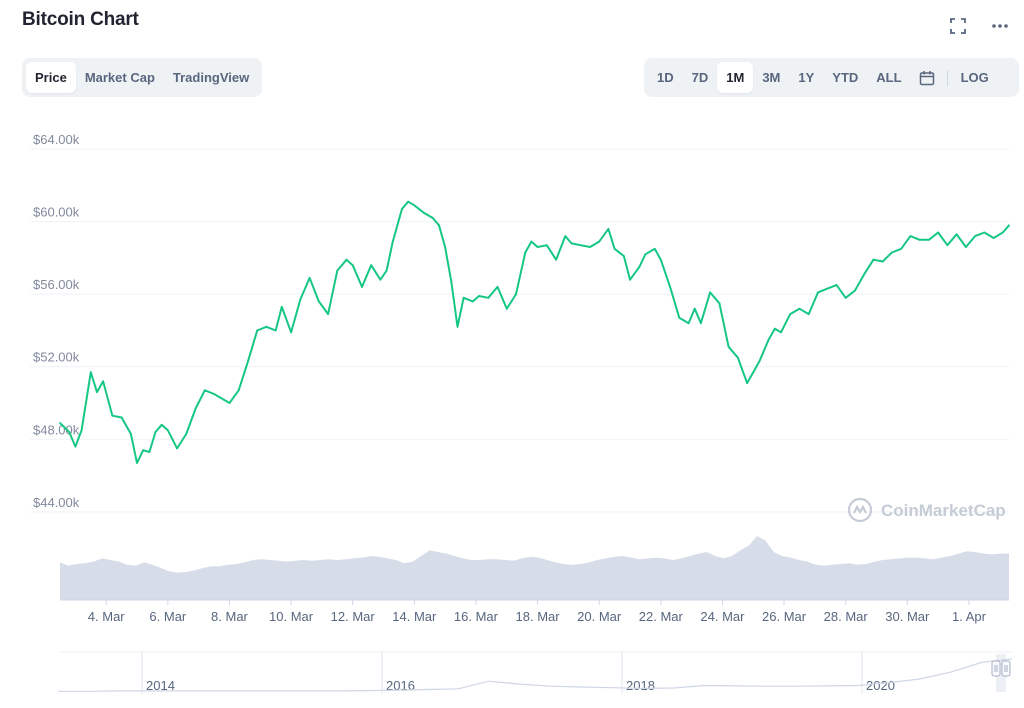  Describe the element at coordinates (168, 616) in the screenshot. I see `x-tick-label: 6. Mar` at that location.